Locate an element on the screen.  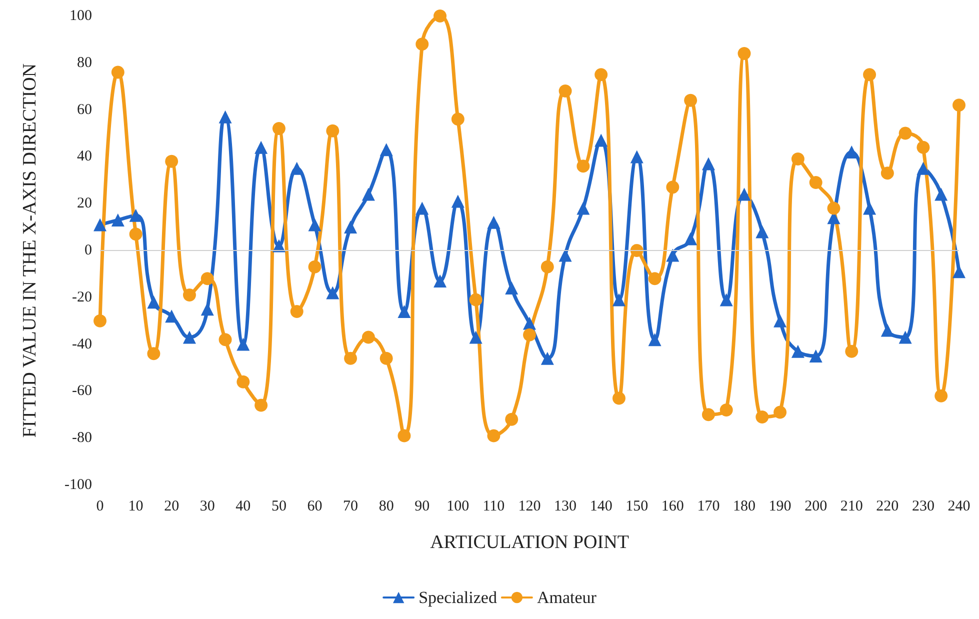
x-tick-label: 90 is located at coordinates (422, 506).